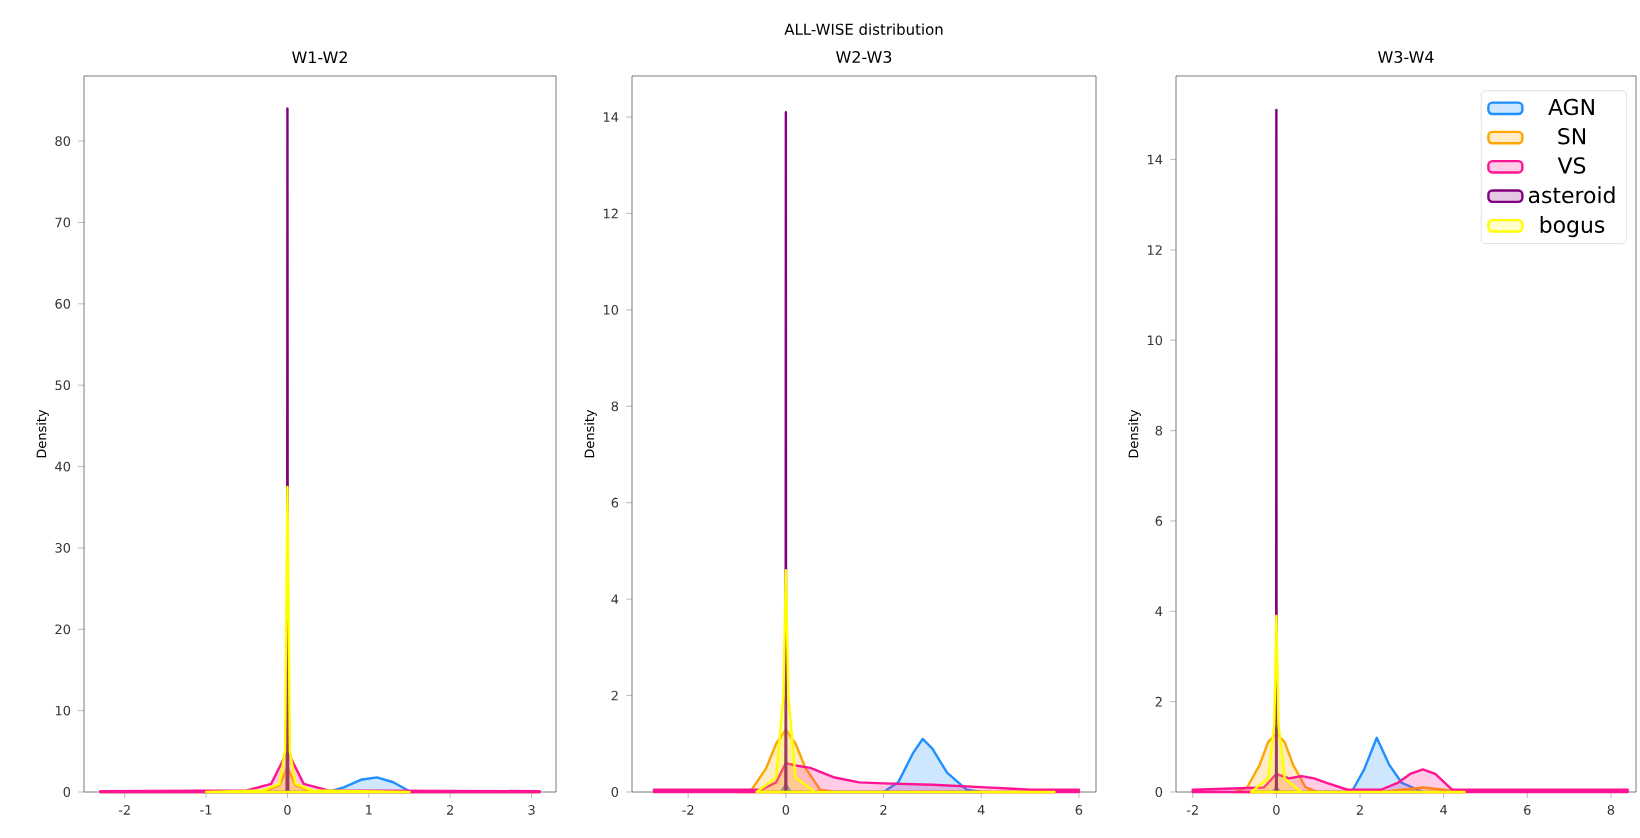  Describe the element at coordinates (1572, 226) in the screenshot. I see `legend-label: bogus` at that location.